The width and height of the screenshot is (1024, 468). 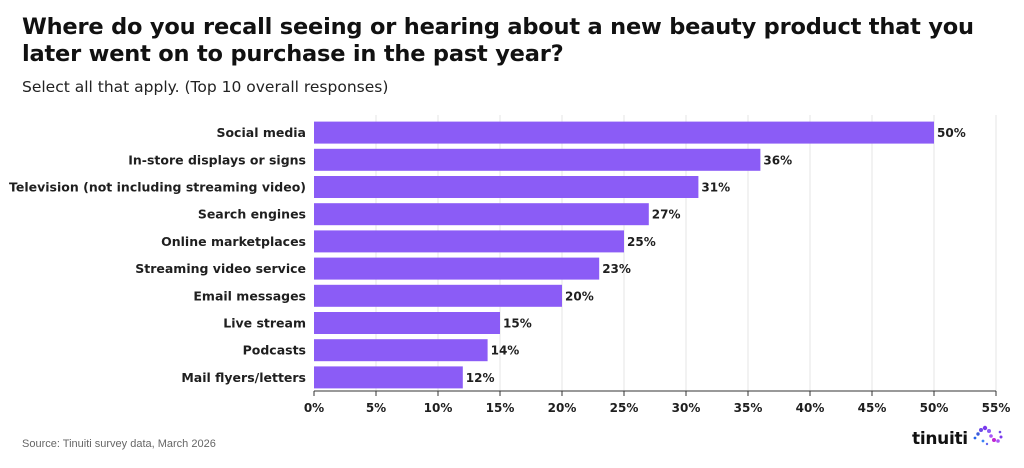 I want to click on category-label: Online marketplaces, so click(x=233, y=241).